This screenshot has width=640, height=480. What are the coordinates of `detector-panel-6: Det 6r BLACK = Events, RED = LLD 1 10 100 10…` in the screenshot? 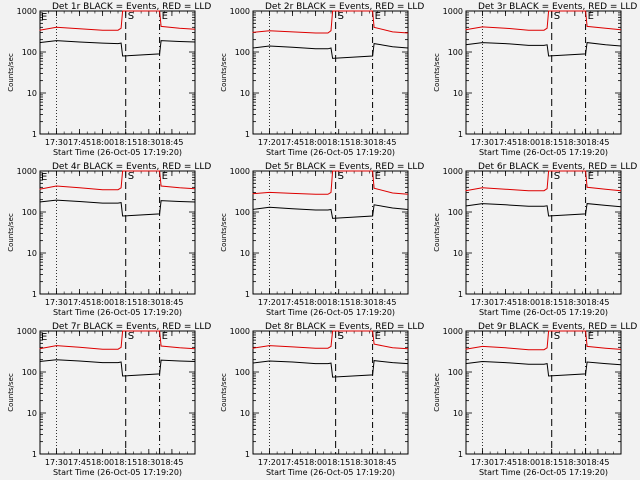 It's located at (535, 239).